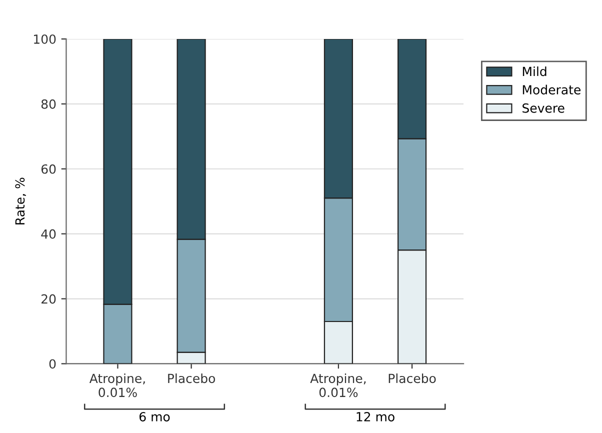 The image size is (602, 433). Describe the element at coordinates (52, 364) in the screenshot. I see `y-tick-label: 0` at that location.